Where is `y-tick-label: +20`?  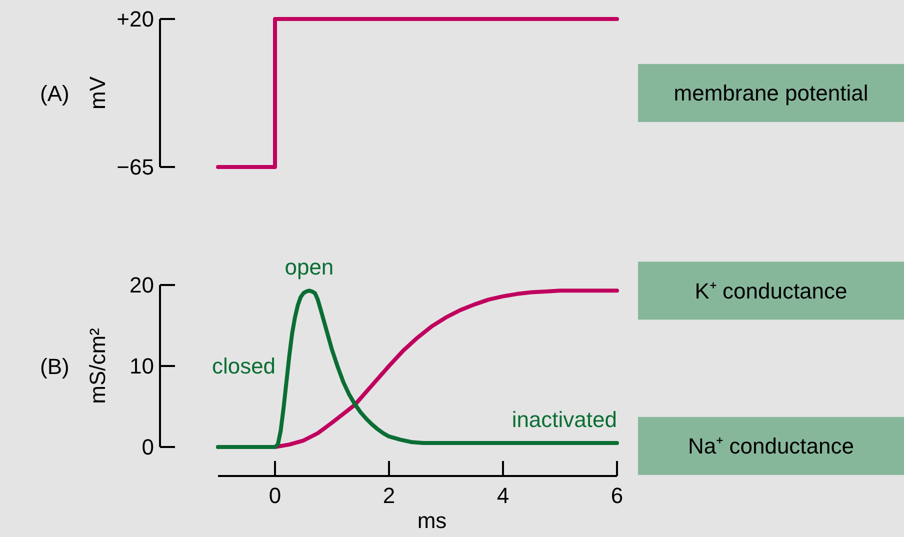 y-tick-label: +20 is located at coordinates (135, 19).